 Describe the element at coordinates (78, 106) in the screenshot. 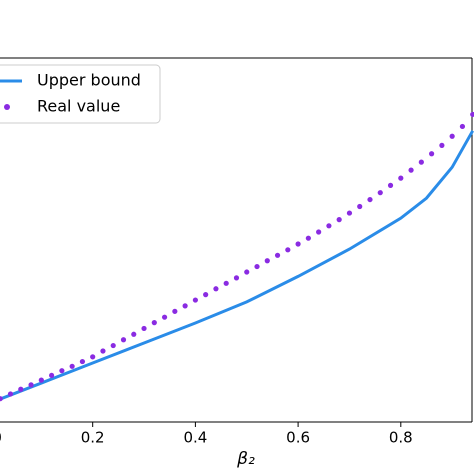

I see `legend-label: Real value` at that location.